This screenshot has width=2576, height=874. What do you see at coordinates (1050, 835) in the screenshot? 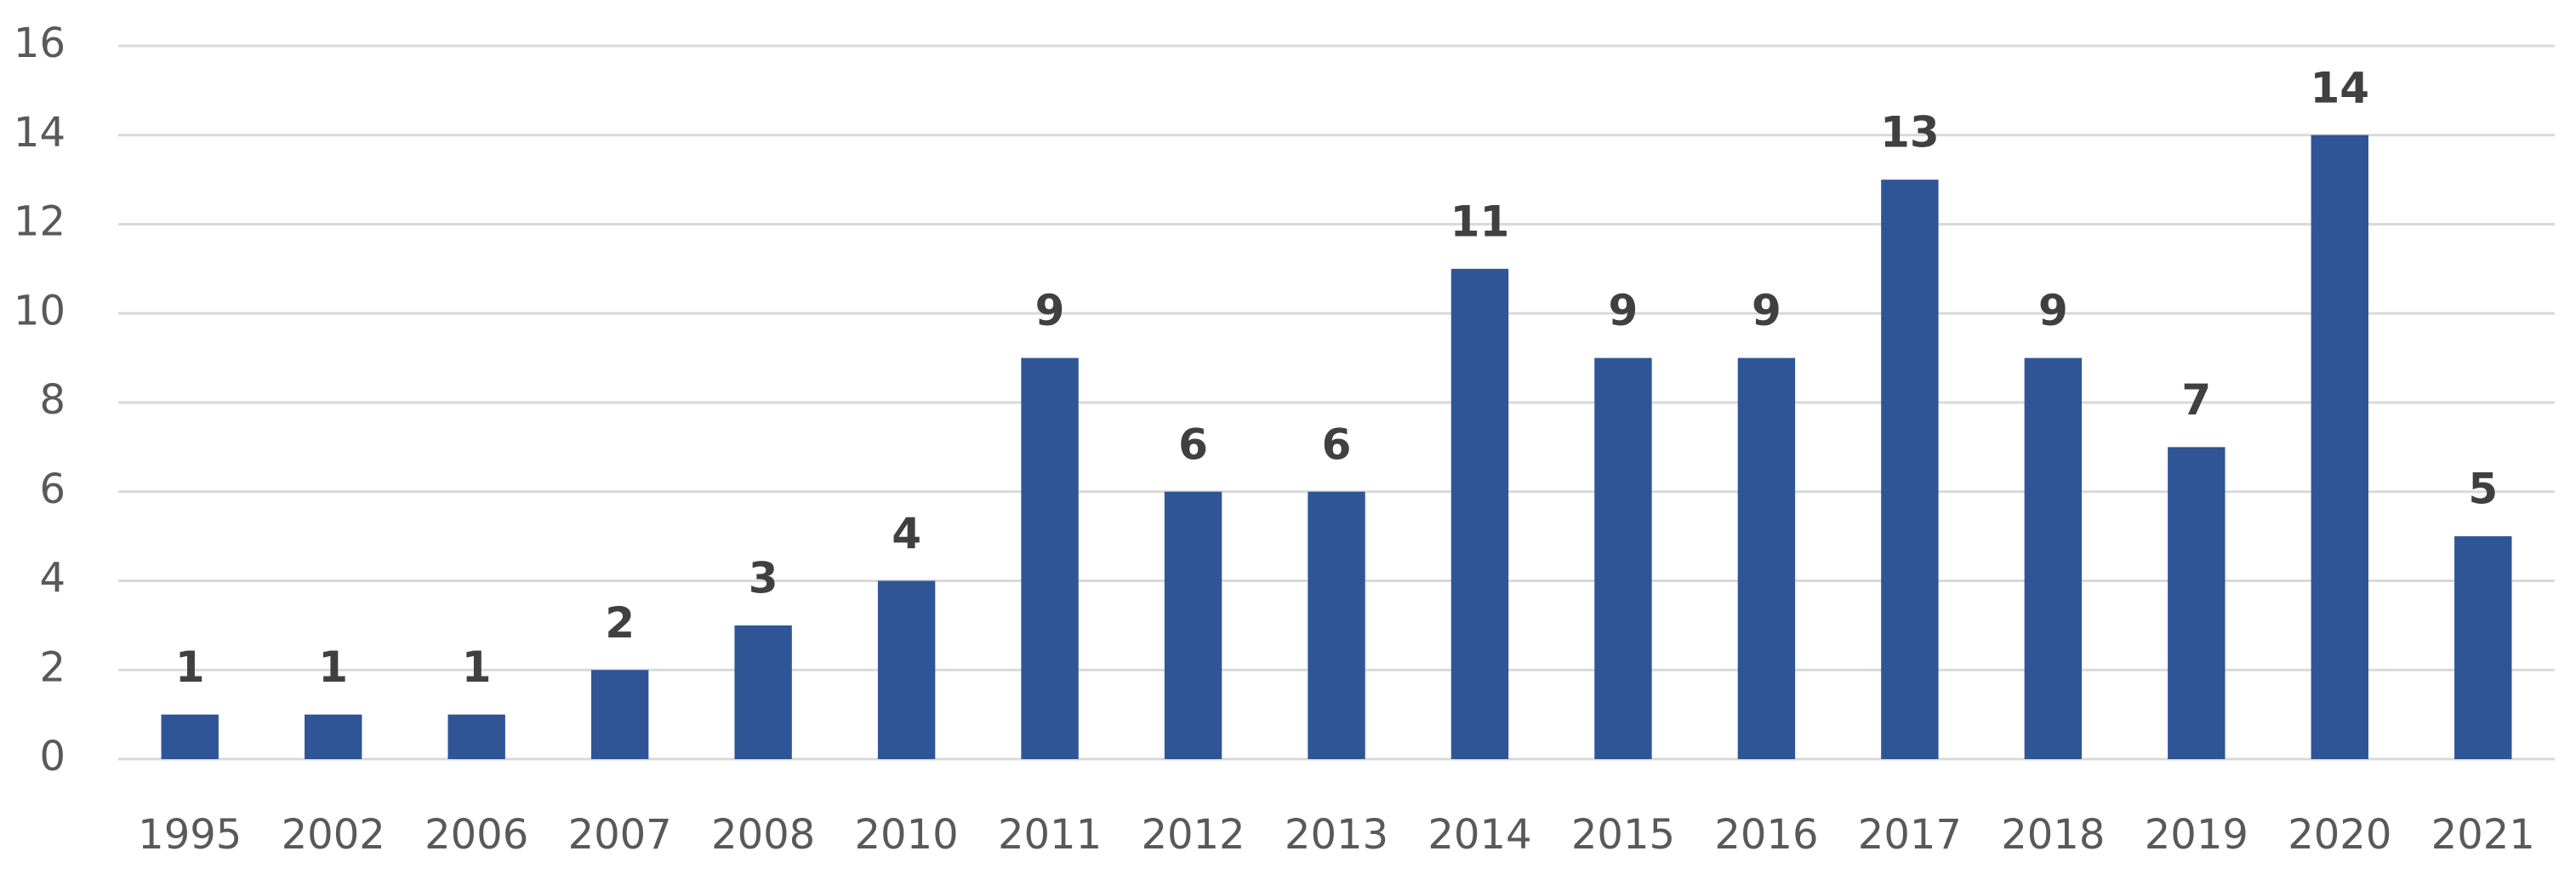
I see `x-tick-label: 2011` at bounding box center [1050, 835].